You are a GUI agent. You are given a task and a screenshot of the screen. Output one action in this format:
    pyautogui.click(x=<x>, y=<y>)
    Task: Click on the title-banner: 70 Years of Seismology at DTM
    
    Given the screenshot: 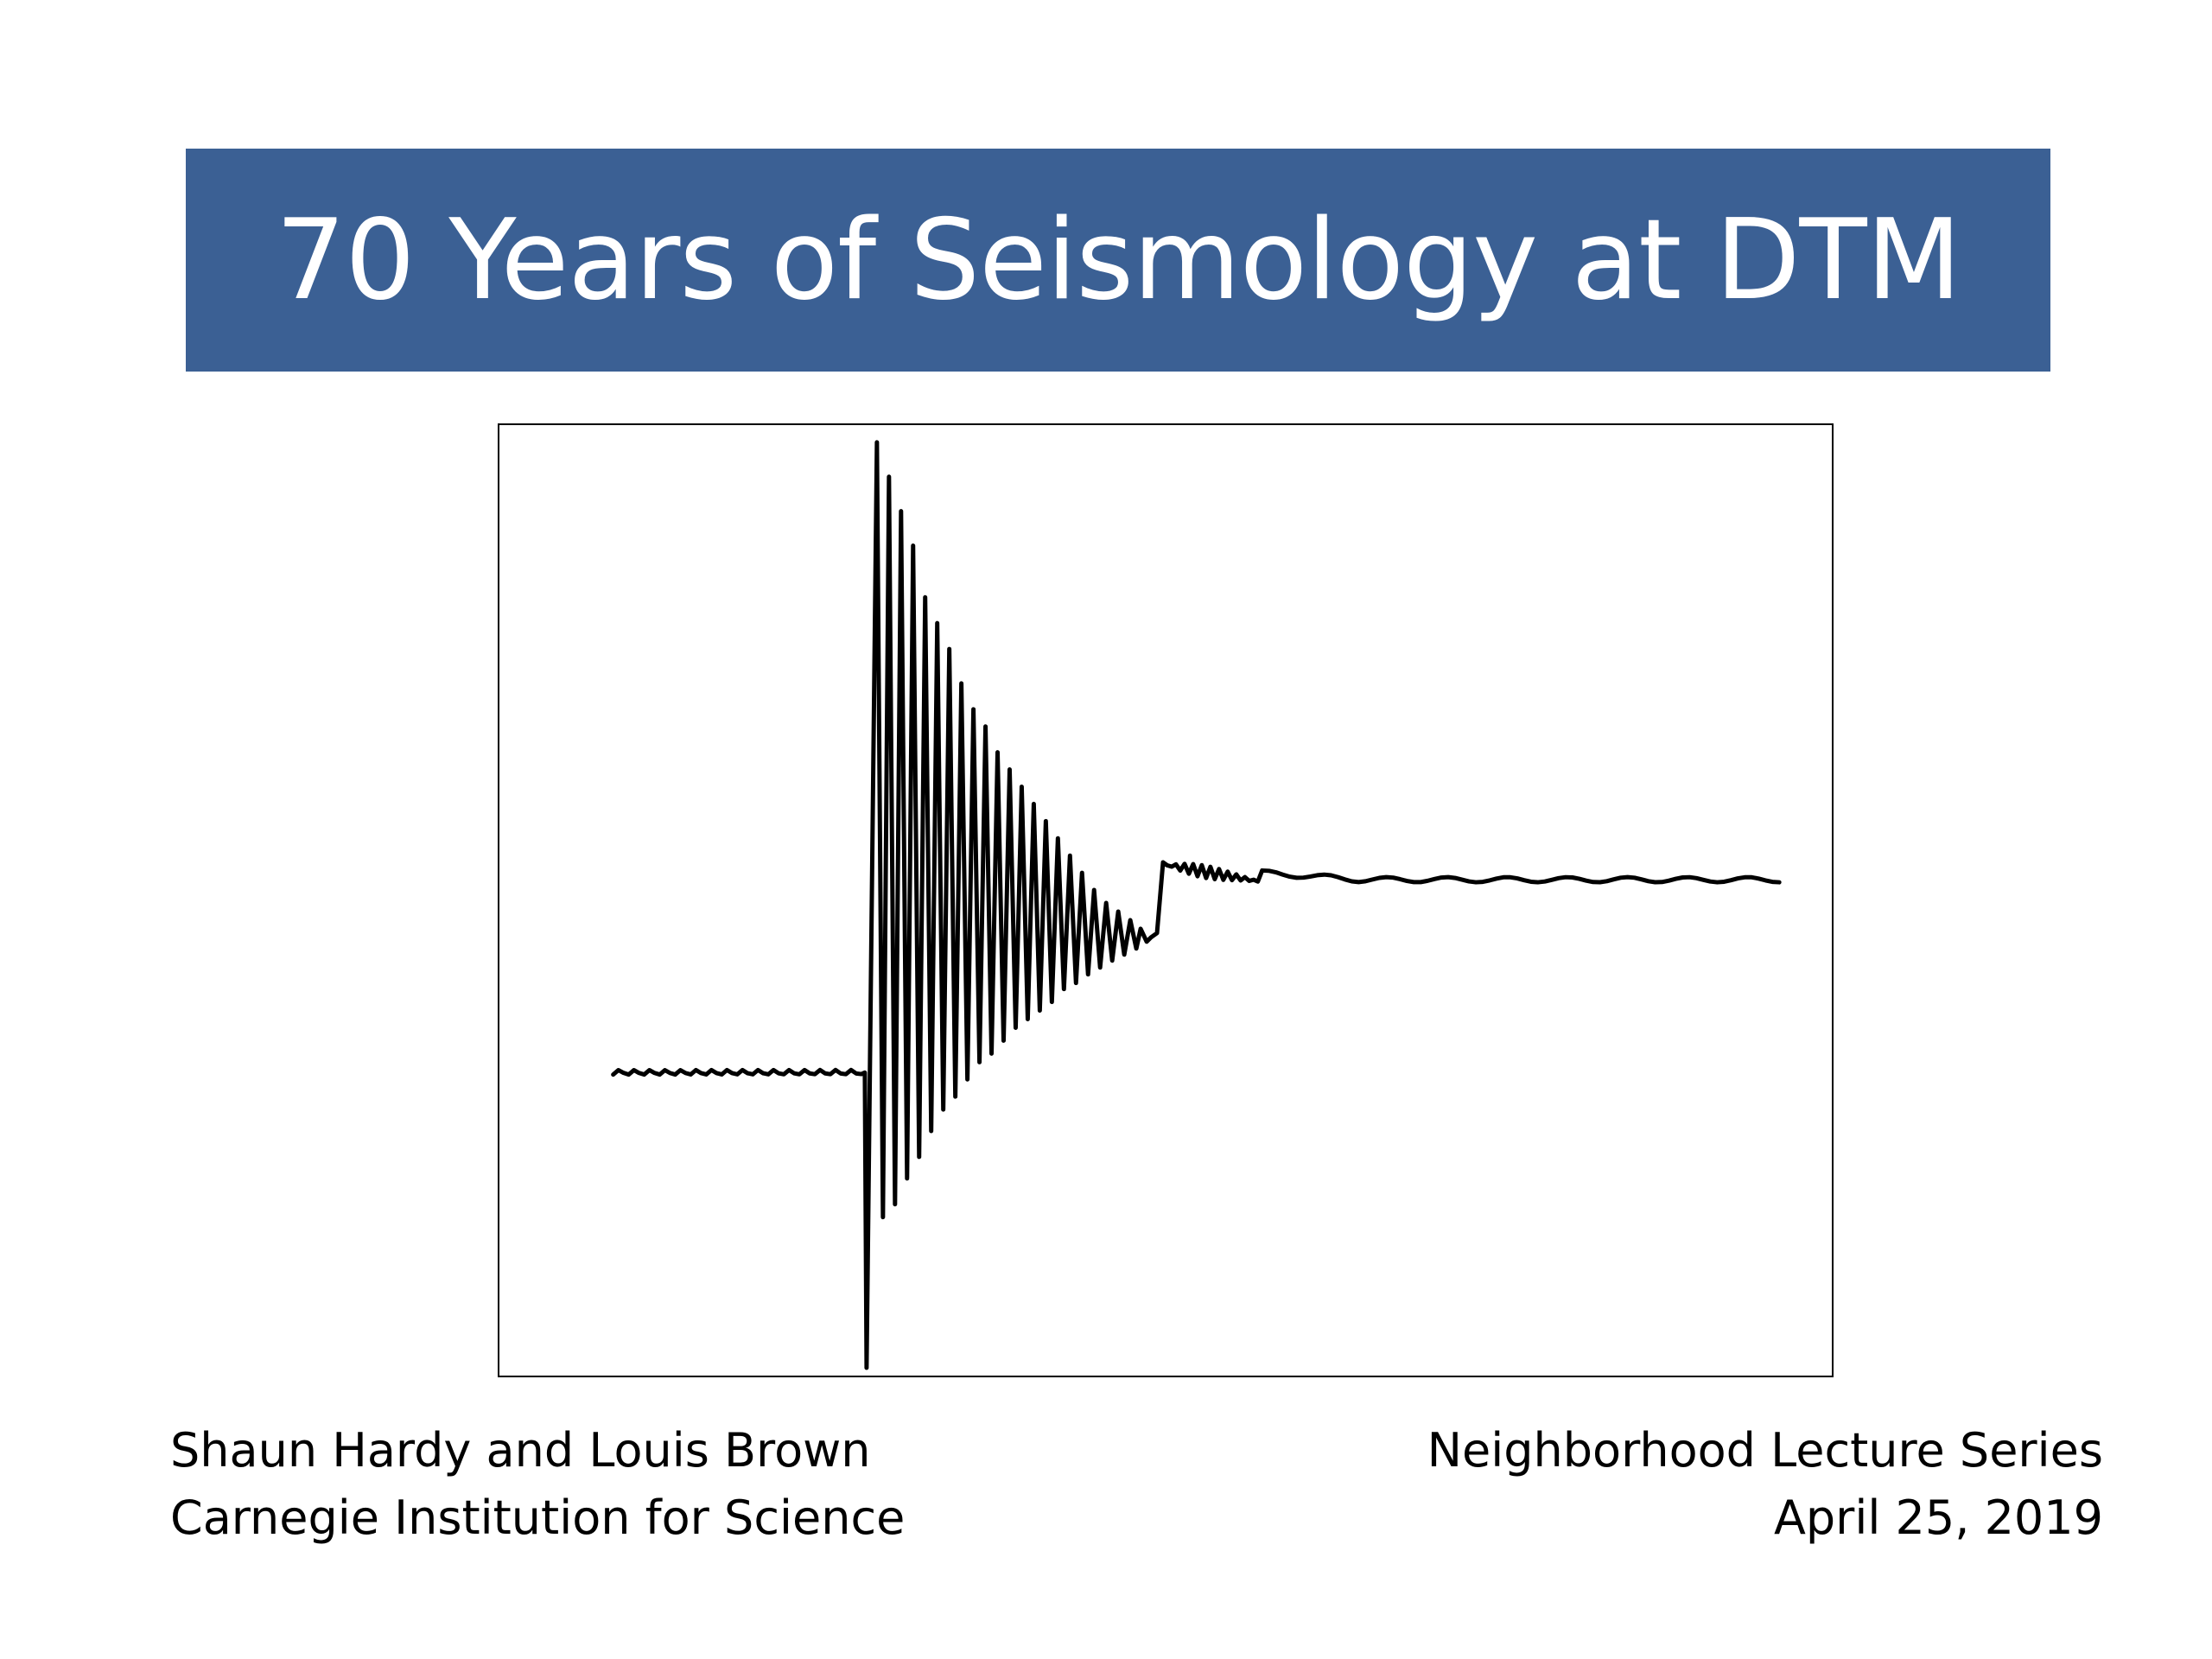 What is the action you would take?
    pyautogui.click(x=1118, y=260)
    